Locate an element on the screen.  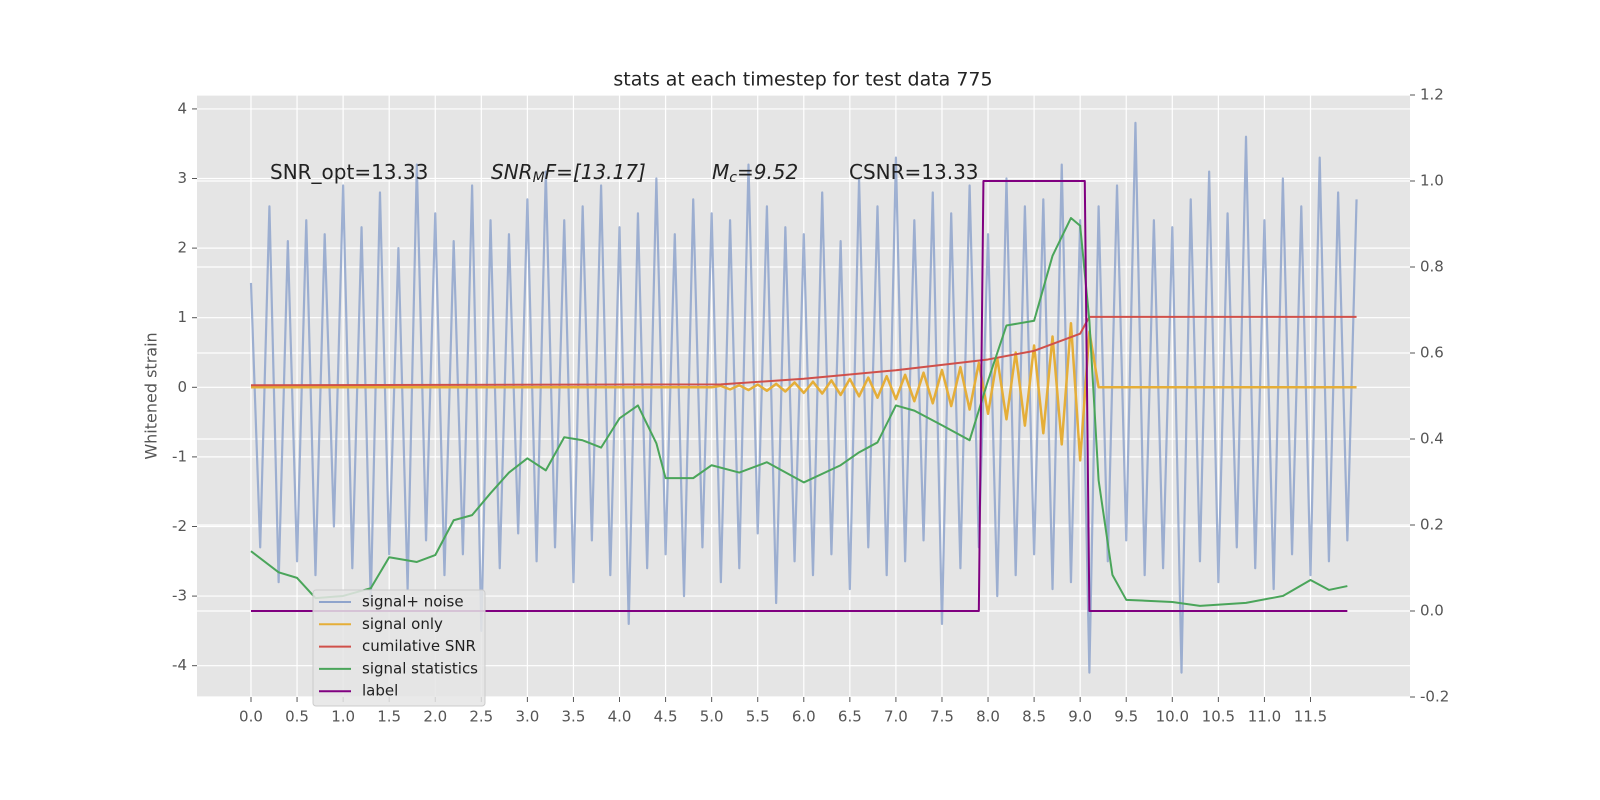
annotation-part: c is located at coordinates (733, 178).